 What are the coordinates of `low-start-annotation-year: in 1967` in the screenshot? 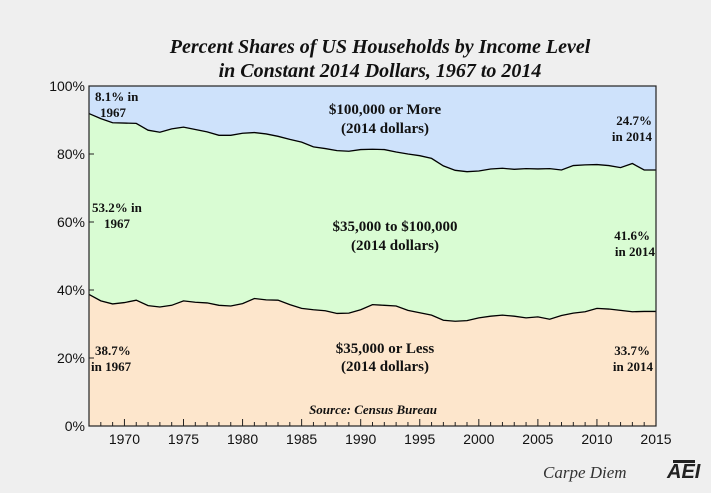 It's located at (111, 366).